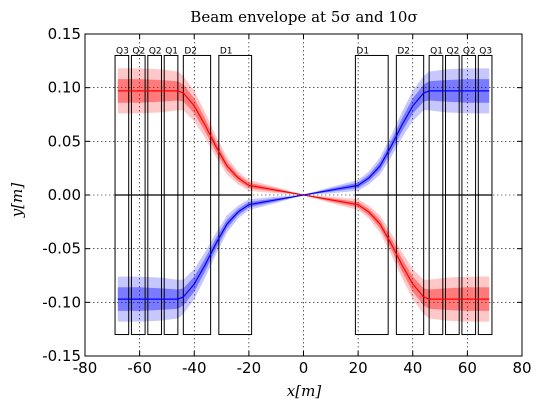 The height and width of the screenshot is (399, 539). I want to click on chart-title: Beam envelope at 5σ and 10σ, so click(303, 17).